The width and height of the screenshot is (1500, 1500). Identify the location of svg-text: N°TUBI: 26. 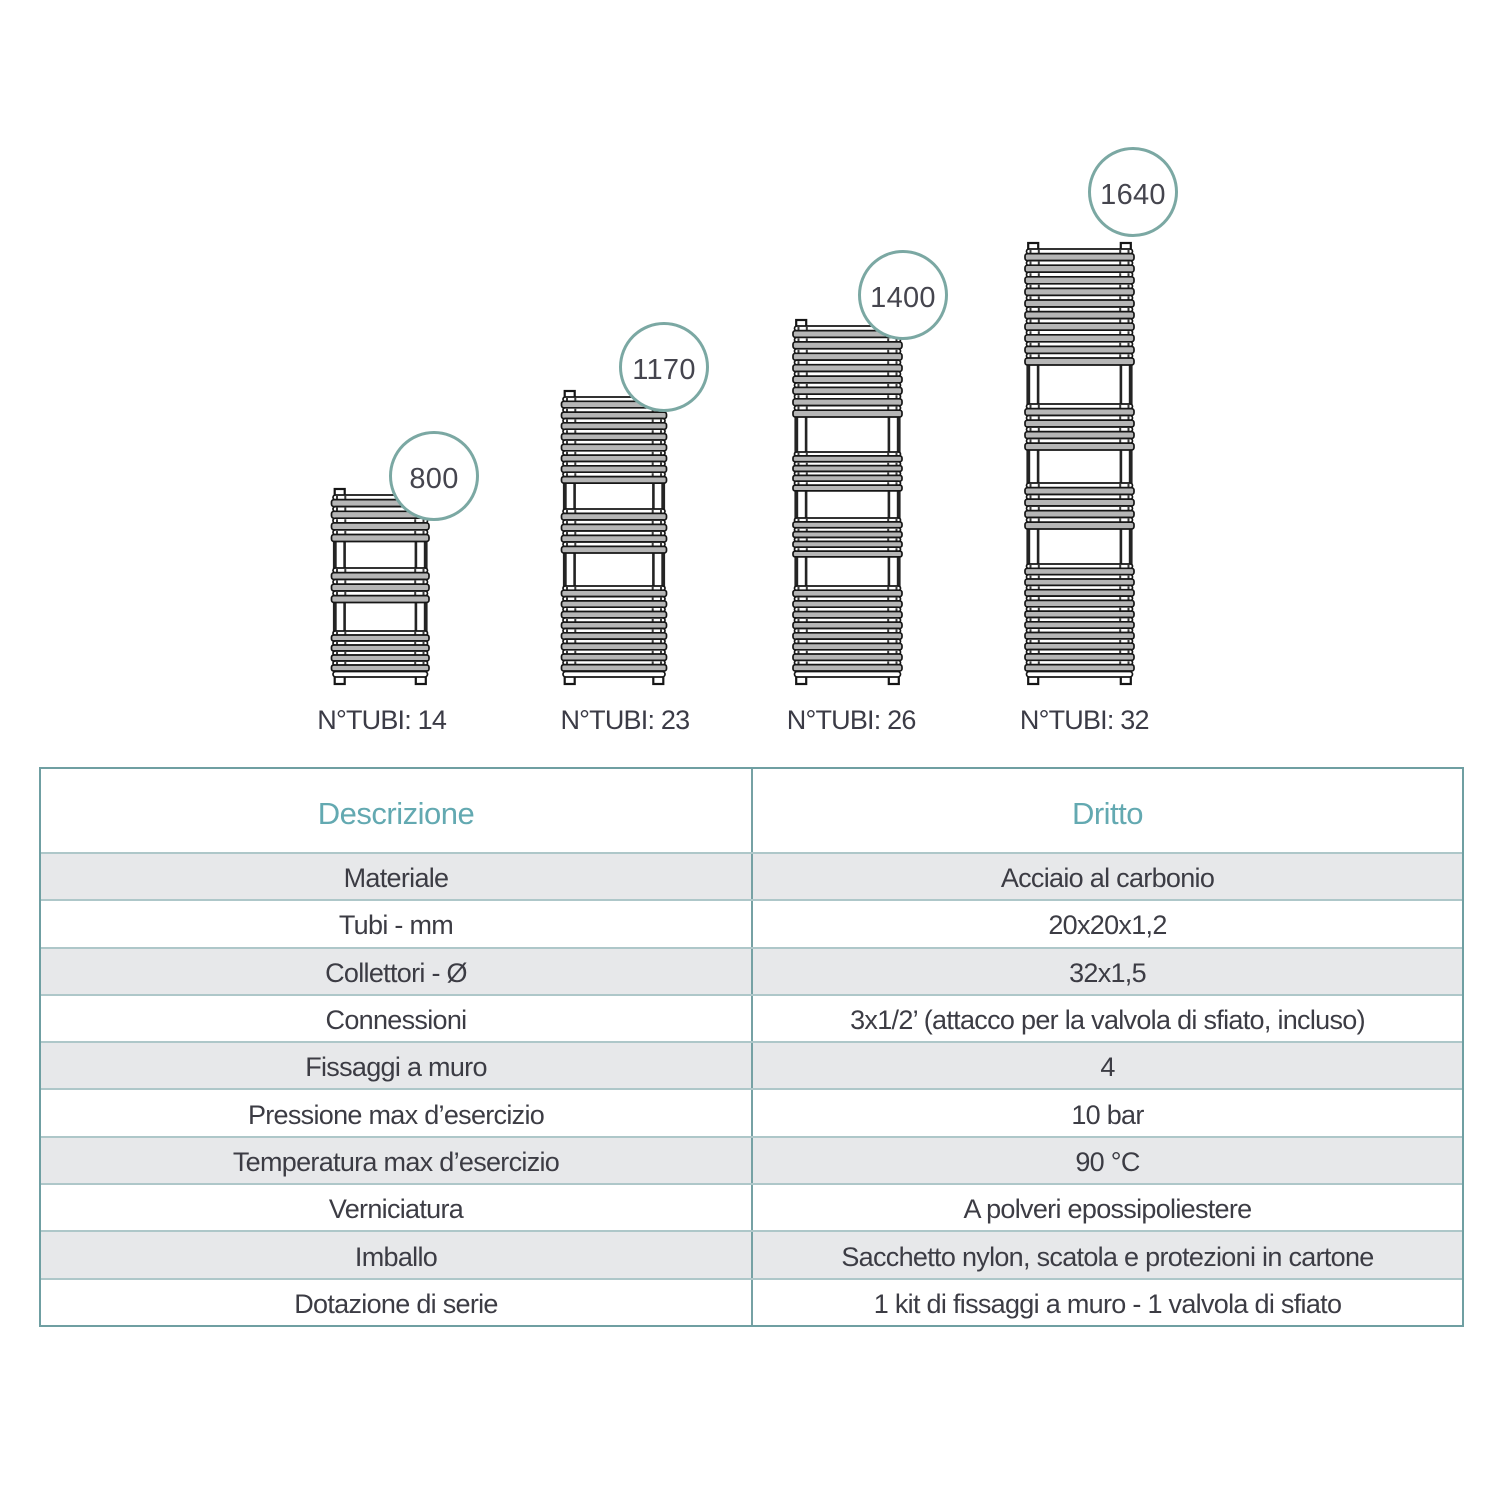
(851, 720).